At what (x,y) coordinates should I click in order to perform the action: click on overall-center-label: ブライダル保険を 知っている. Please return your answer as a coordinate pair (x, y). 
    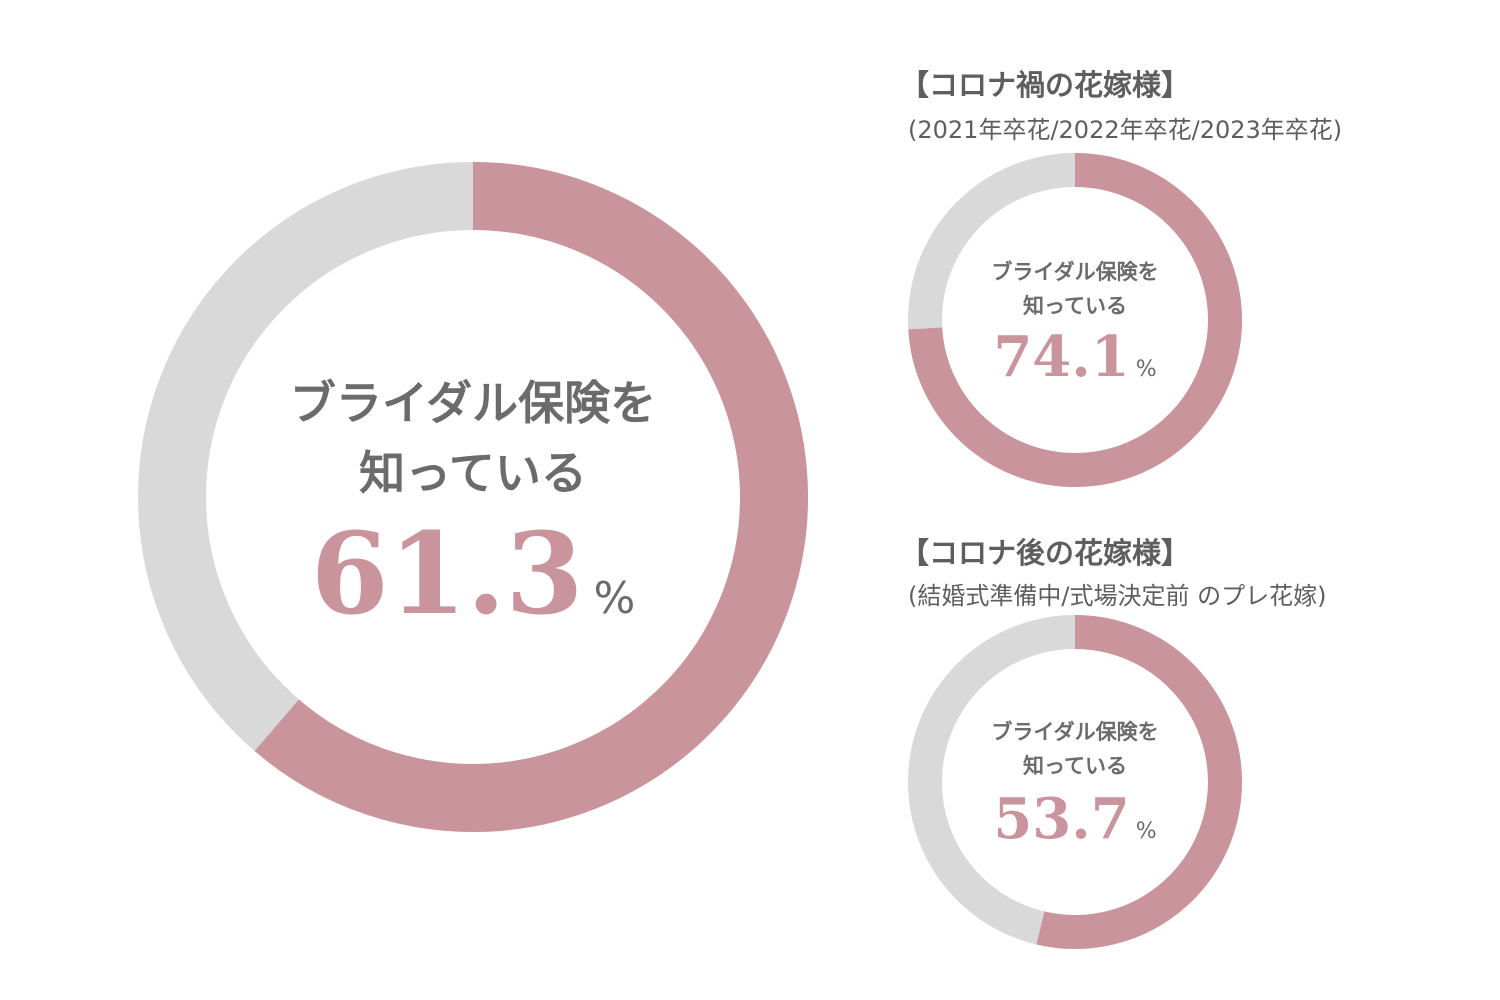
    Looking at the image, I should click on (473, 438).